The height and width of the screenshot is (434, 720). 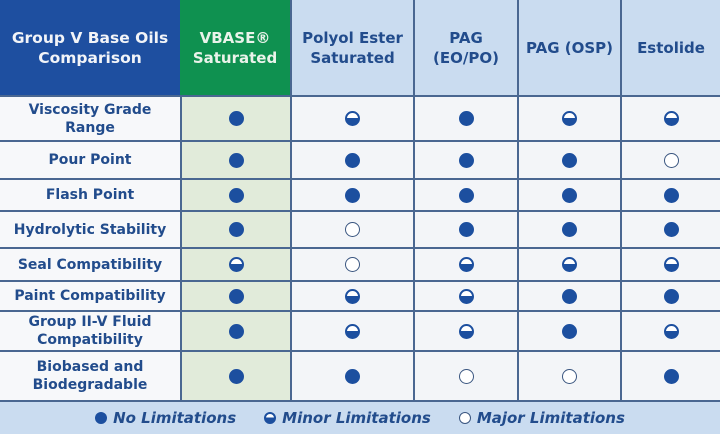 I want to click on table-row: Paint Compatibility, so click(x=360, y=295).